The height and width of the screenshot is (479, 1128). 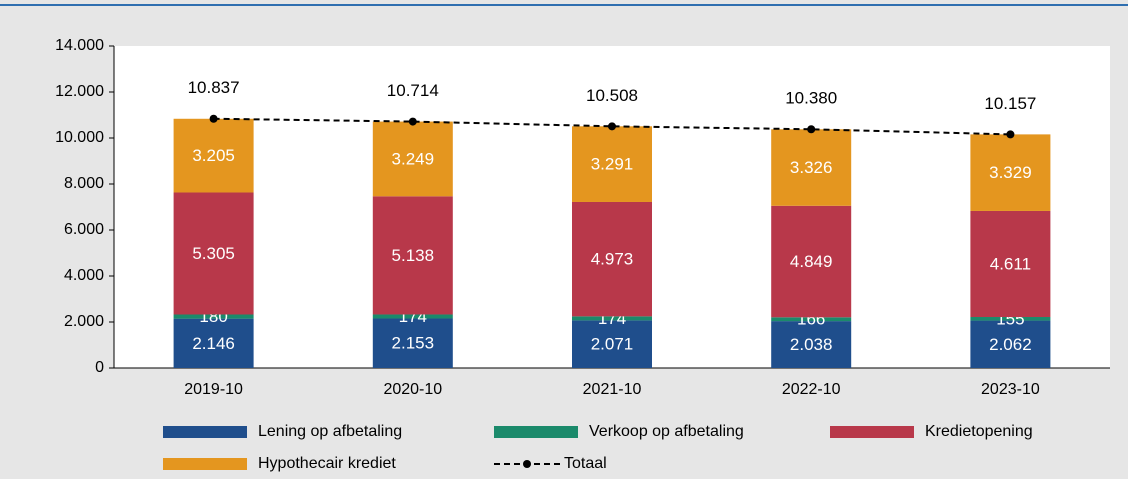 What do you see at coordinates (585, 463) in the screenshot?
I see `legend-label: Totaal` at bounding box center [585, 463].